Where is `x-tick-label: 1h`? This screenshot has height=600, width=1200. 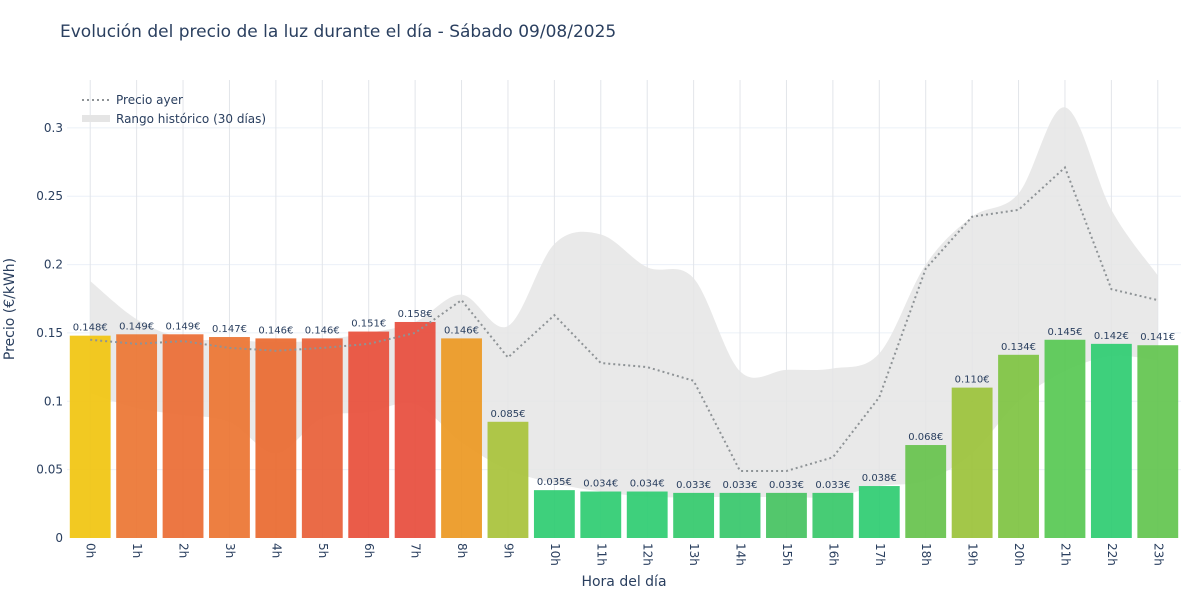 x-tick-label: 1h is located at coordinates (137, 550).